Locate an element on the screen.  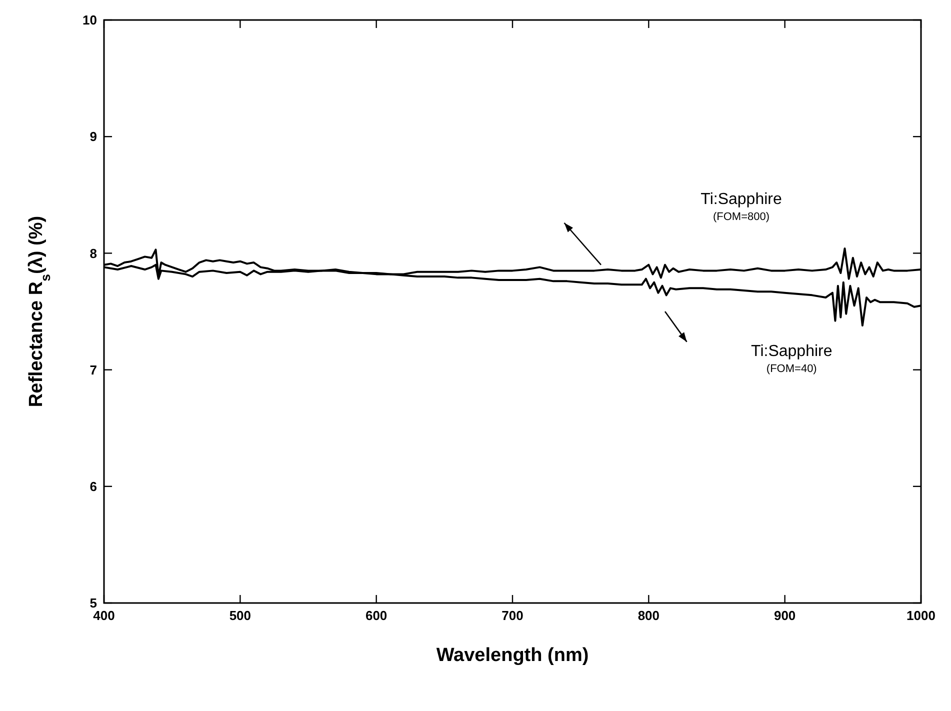
x-tick-label: 600 is located at coordinates (376, 615).